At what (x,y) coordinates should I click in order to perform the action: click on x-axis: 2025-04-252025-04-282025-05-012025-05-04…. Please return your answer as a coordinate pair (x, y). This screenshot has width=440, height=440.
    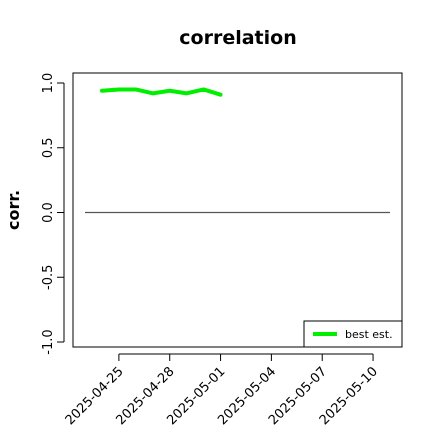
    Looking at the image, I should click on (222, 390).